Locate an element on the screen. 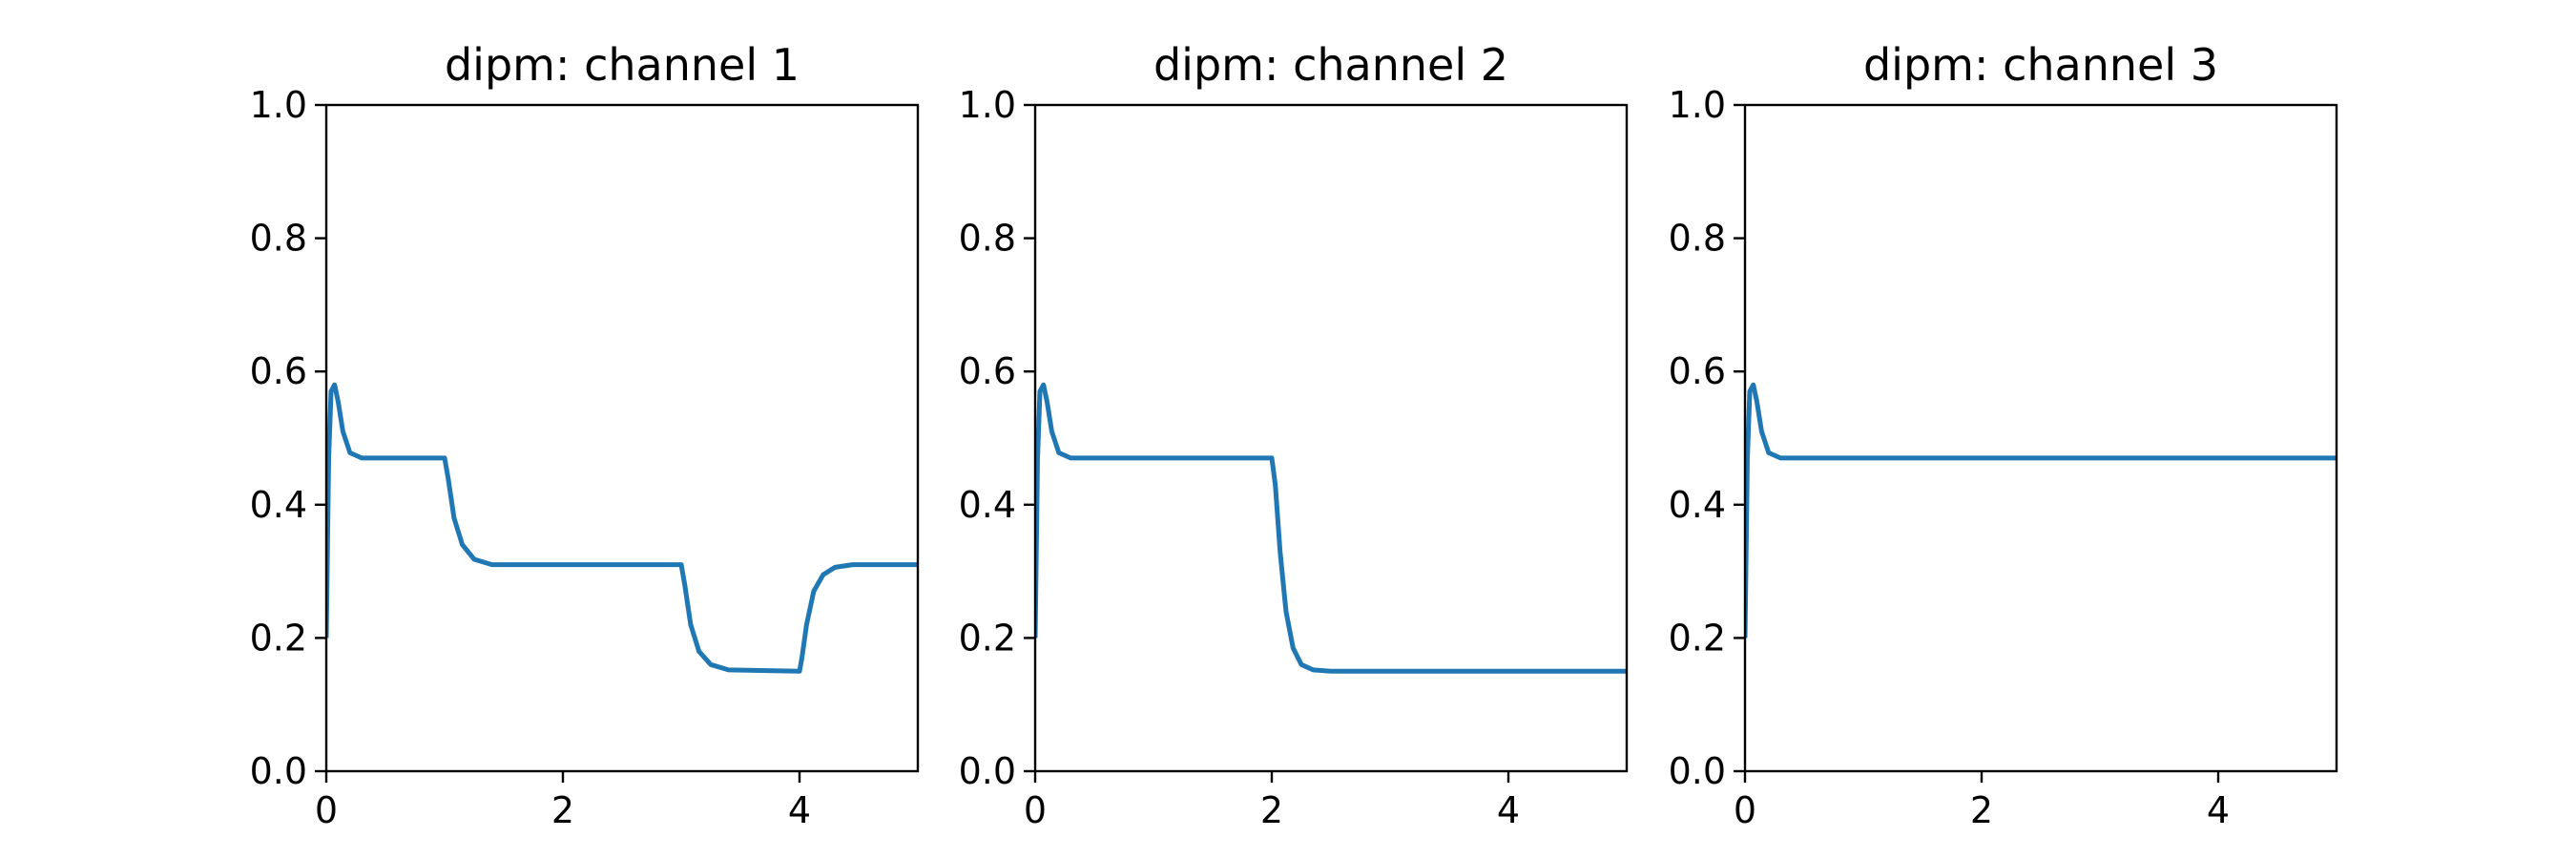 The width and height of the screenshot is (2576, 859). chart-title: dipm: channel 1 is located at coordinates (622, 65).